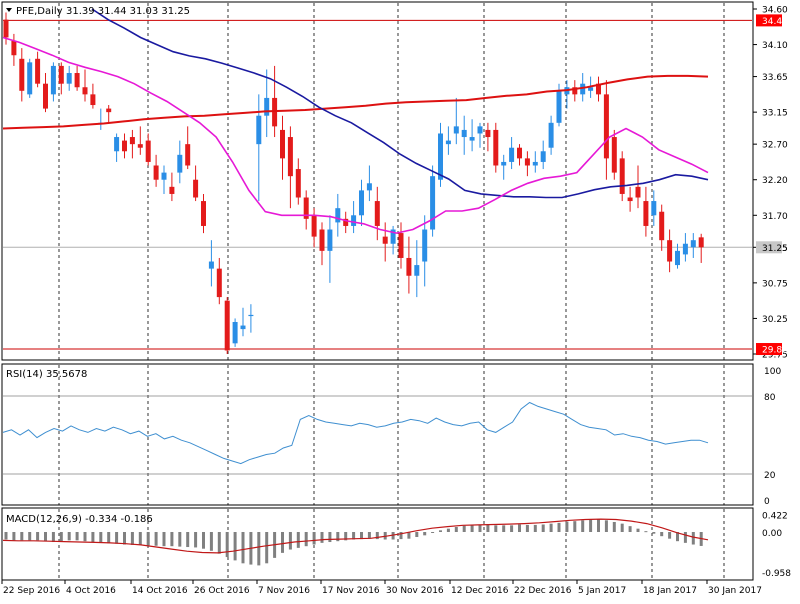  Describe the element at coordinates (775, 356) in the screenshot. I see `y-tick-label: 29.75` at that location.